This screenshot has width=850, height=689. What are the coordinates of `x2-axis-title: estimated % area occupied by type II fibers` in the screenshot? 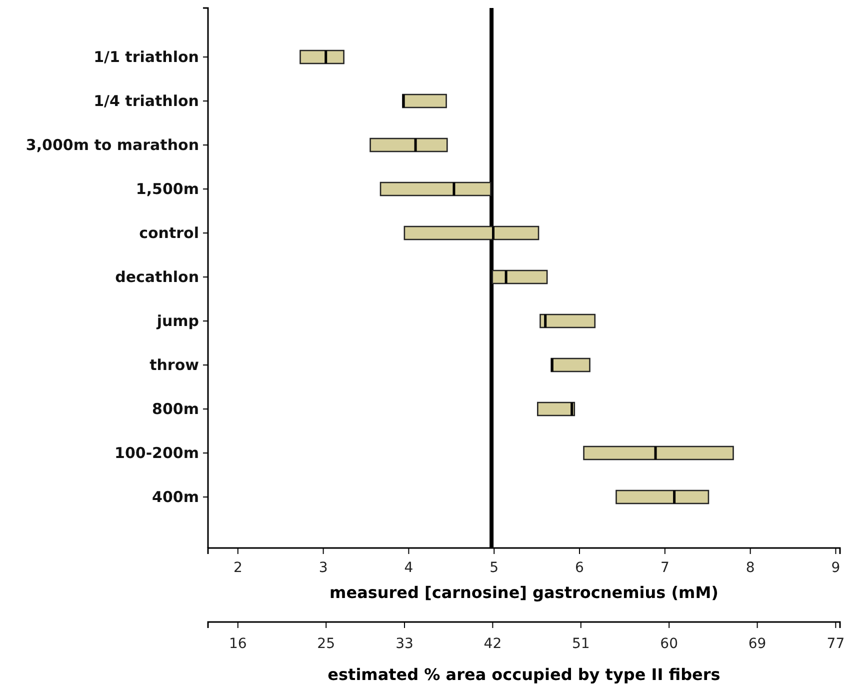 It's located at (524, 674).